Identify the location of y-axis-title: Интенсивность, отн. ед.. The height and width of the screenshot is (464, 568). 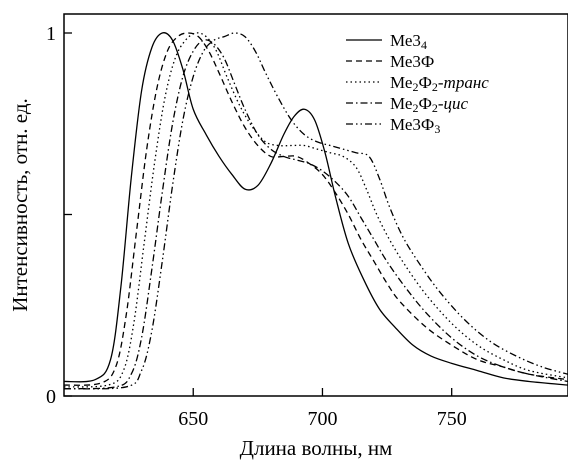
(20, 205).